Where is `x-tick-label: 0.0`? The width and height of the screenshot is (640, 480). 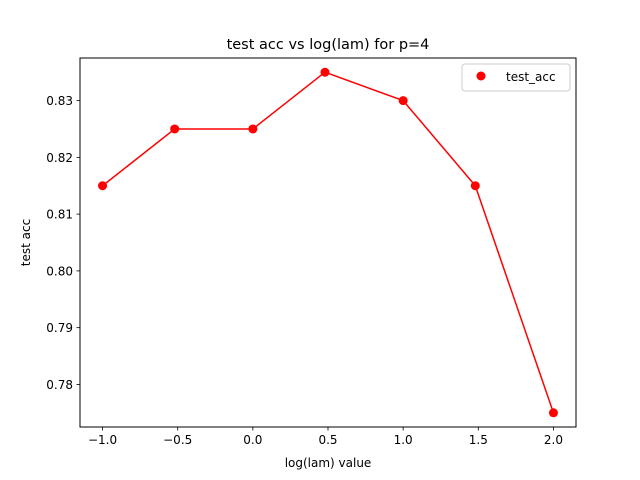
x-tick-label: 0.0 is located at coordinates (252, 440).